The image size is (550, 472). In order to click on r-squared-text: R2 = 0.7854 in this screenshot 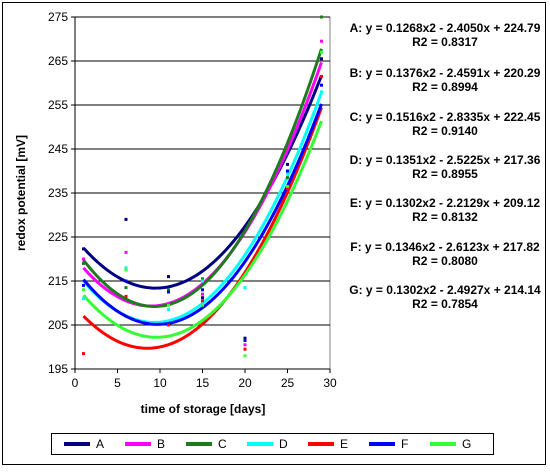, I will do `click(445, 304)`.